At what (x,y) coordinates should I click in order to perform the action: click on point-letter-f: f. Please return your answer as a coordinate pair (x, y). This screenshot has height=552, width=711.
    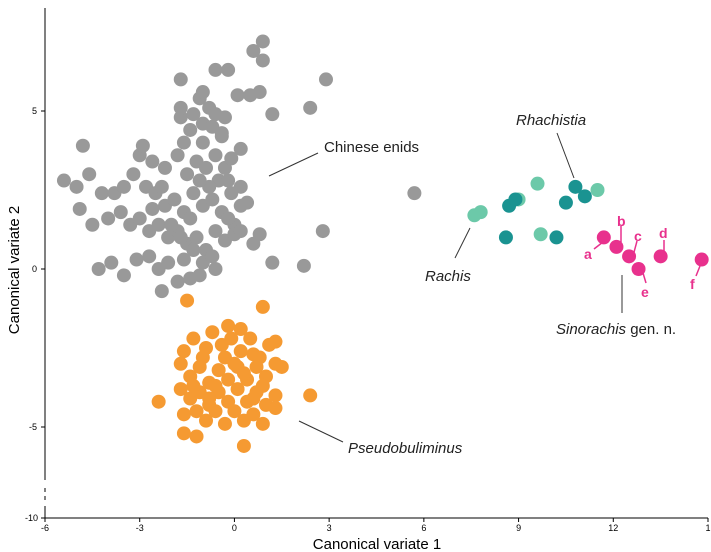
    Looking at the image, I should click on (692, 284).